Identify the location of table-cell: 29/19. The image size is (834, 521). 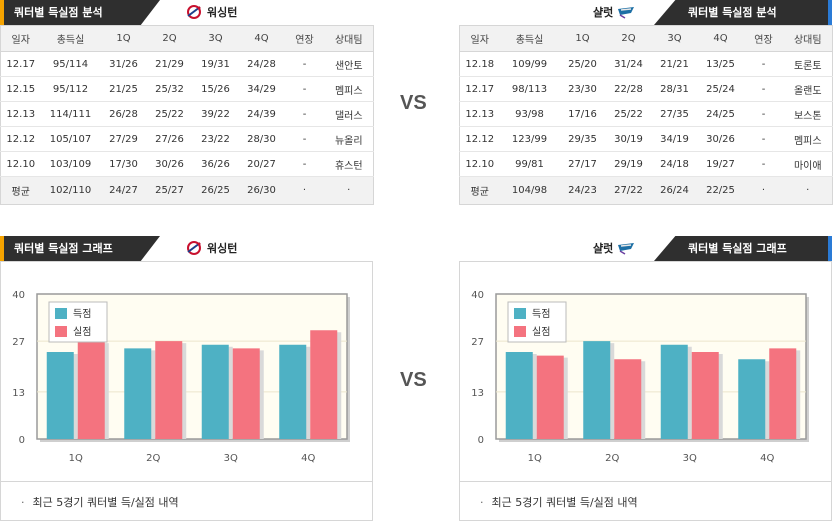
(628, 164).